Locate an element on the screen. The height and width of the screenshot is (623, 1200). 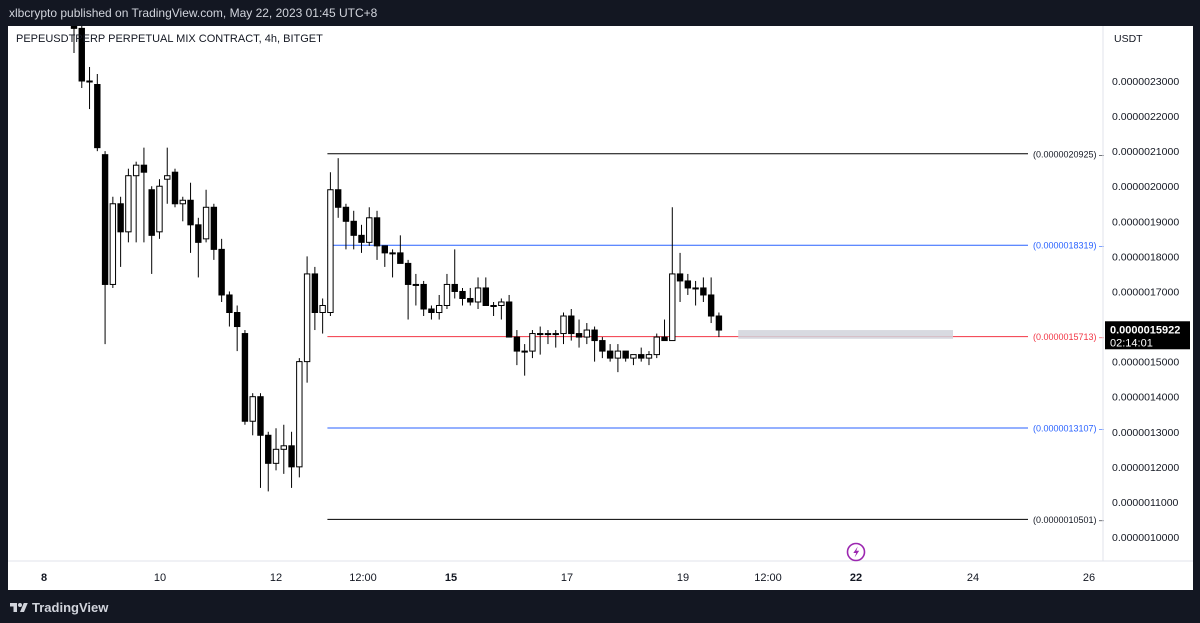
time-axis: 8 10 12 12:00 15 17 19 12:00 22 24 26 is located at coordinates (568, 578).